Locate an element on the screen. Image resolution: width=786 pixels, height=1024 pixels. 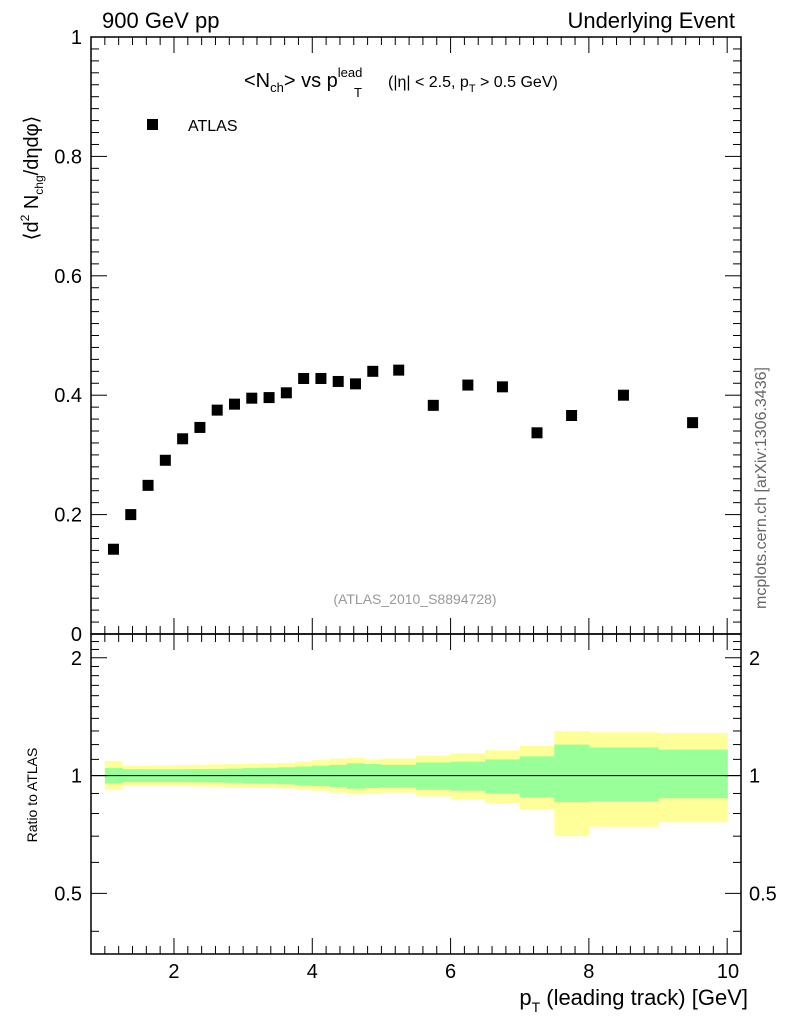
plot-title-mid: > vs p is located at coordinates (311, 81).